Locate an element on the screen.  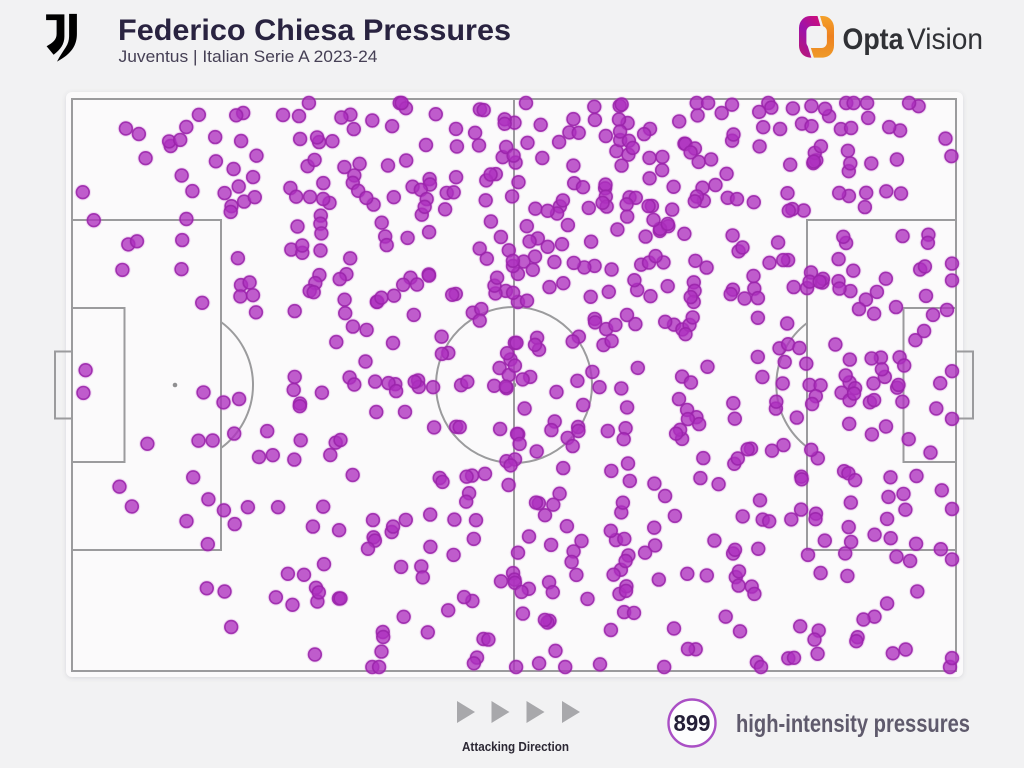
svg-text: Federico Chiesa Pressures is located at coordinates (314, 30).